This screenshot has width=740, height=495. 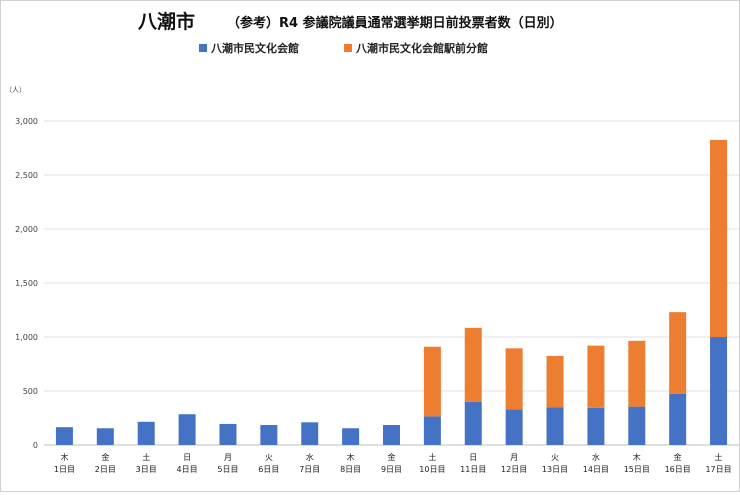 I want to click on x-tick-label: 5日目, so click(x=227, y=469).